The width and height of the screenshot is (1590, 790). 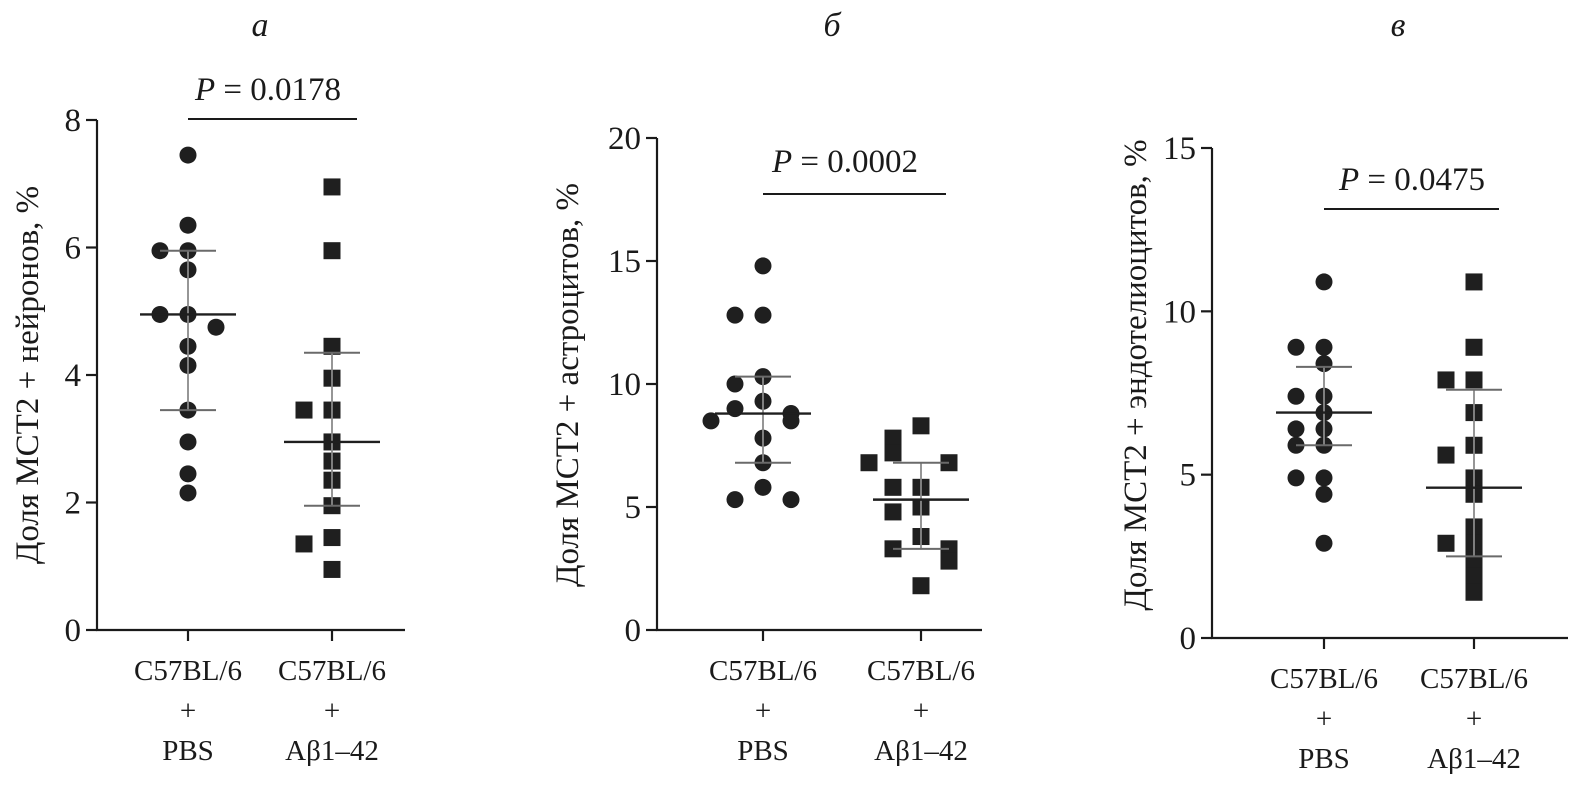 I want to click on y-tick-label: 20, so click(x=624, y=139).